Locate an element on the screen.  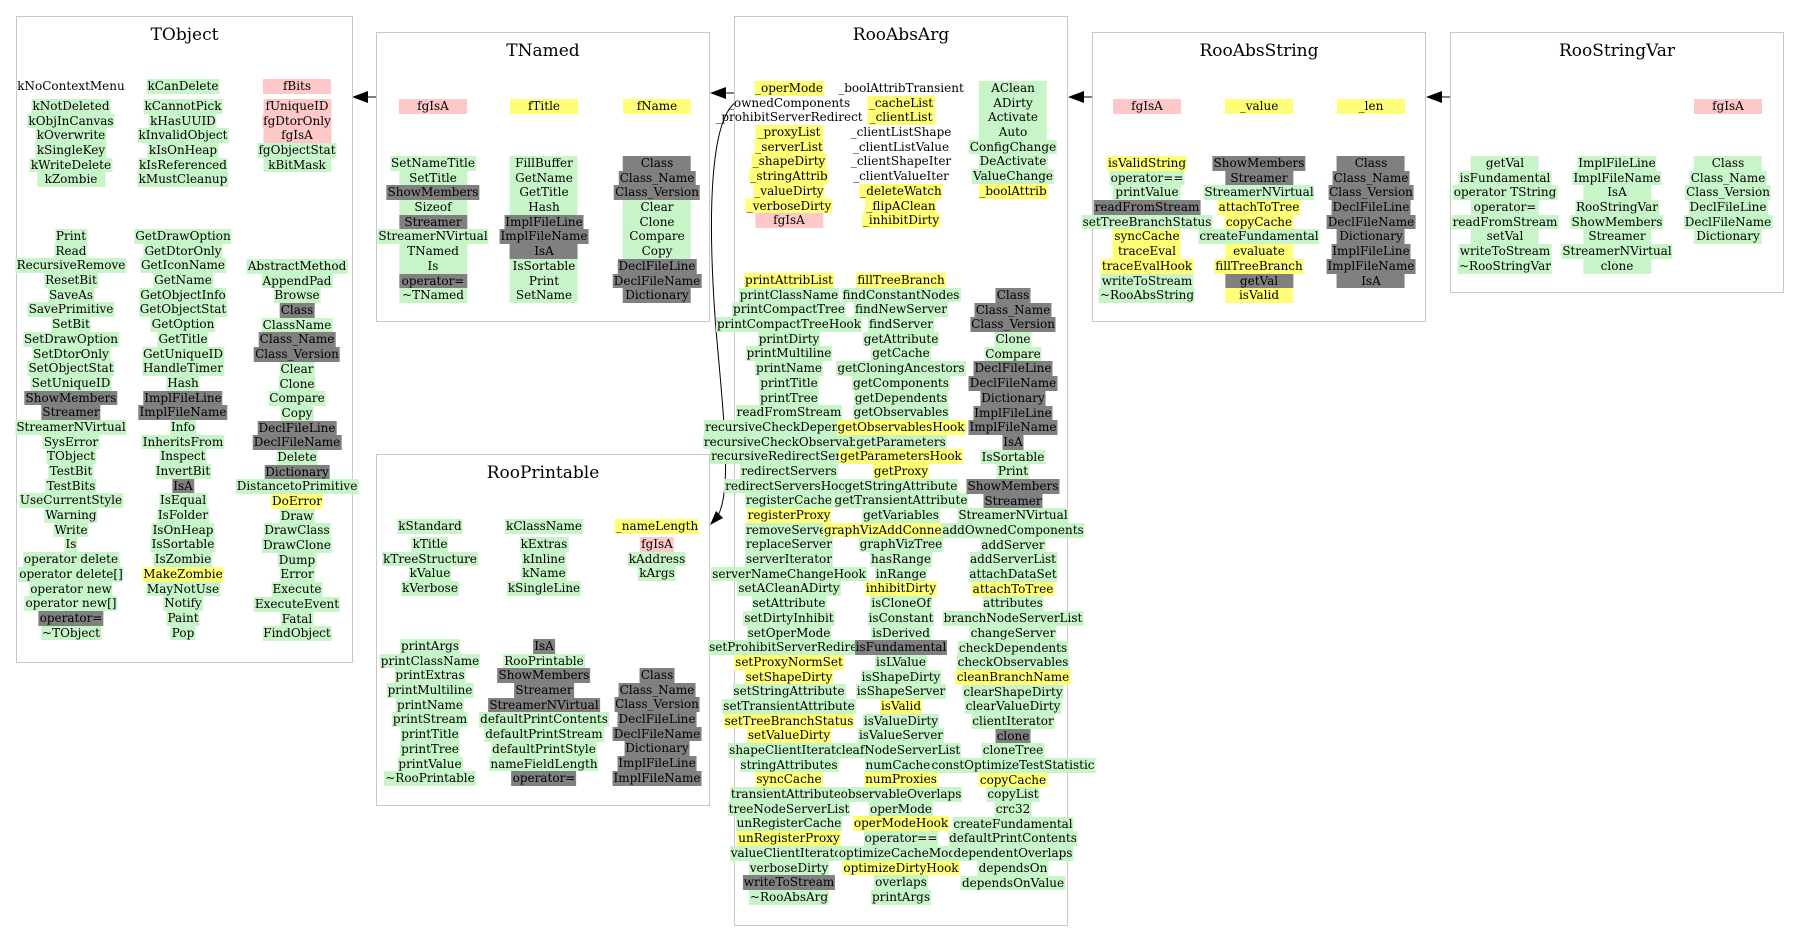
member-item: ~TObject is located at coordinates (71, 633).